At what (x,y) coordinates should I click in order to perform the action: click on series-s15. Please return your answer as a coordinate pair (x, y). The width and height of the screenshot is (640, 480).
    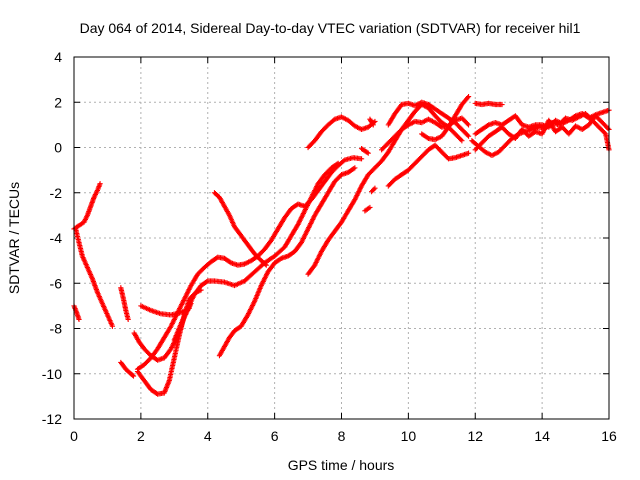
    Looking at the image, I should click on (371, 122).